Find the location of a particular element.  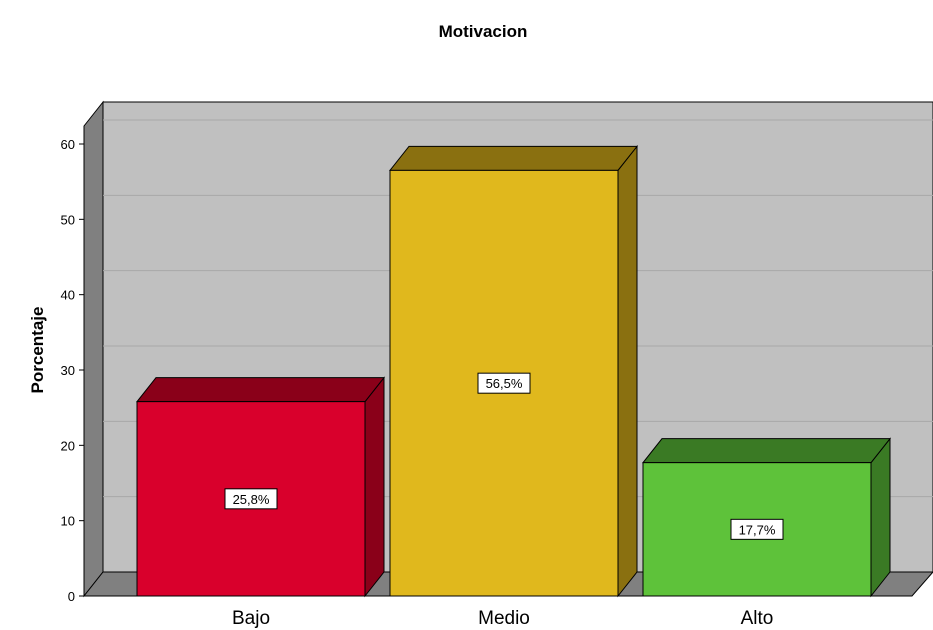

x-axis-ticks: Bajo Medio Alto is located at coordinates (502, 618).